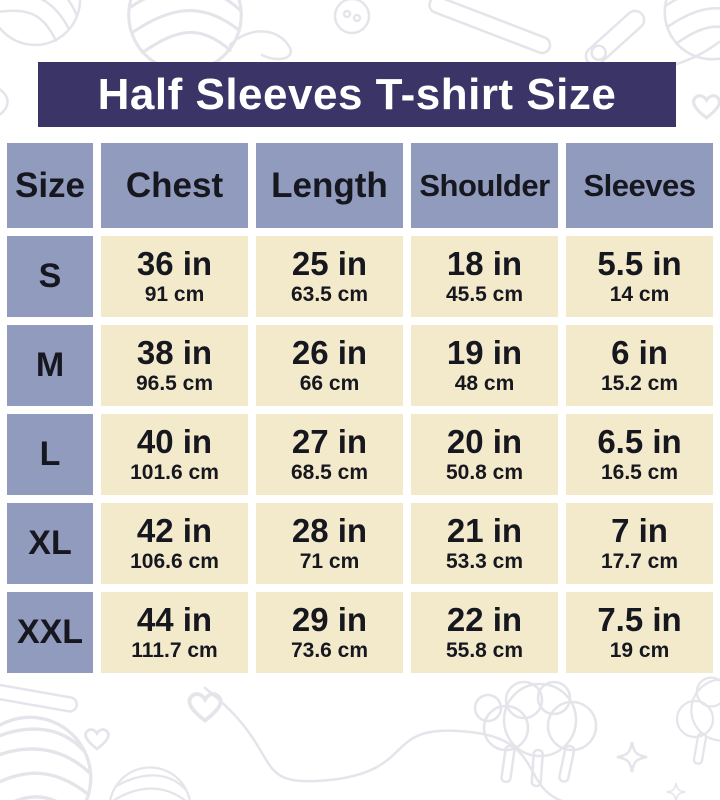 The image size is (720, 800). Describe the element at coordinates (329, 264) in the screenshot. I see `value-inches: 25 in` at that location.